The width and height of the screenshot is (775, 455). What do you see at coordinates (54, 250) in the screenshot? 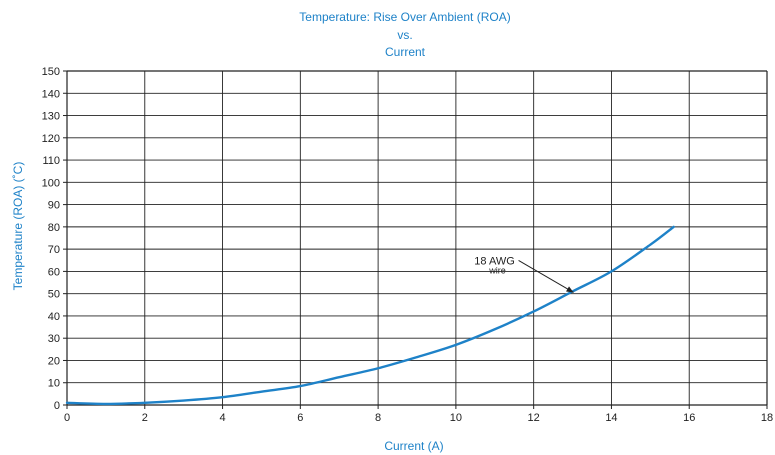
I see `y-tick-label-7: 70` at bounding box center [54, 250].